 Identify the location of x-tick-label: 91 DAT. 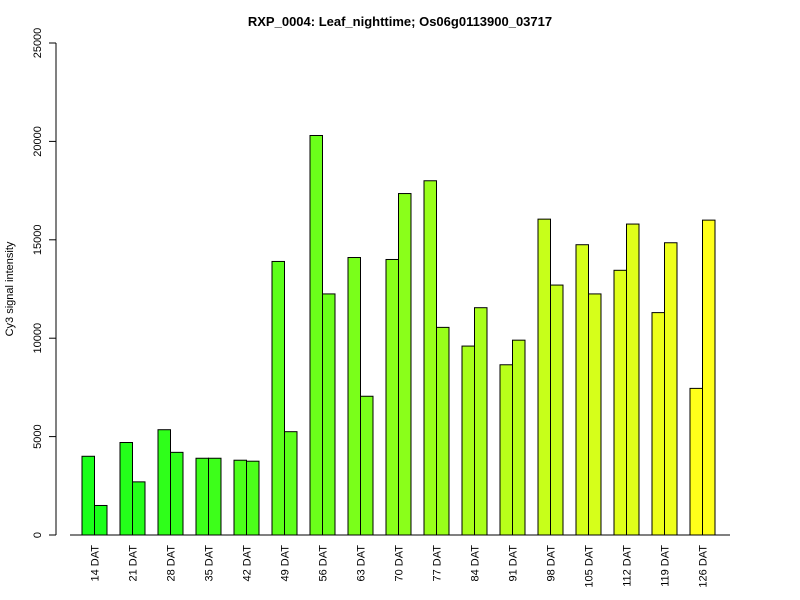
(514, 563).